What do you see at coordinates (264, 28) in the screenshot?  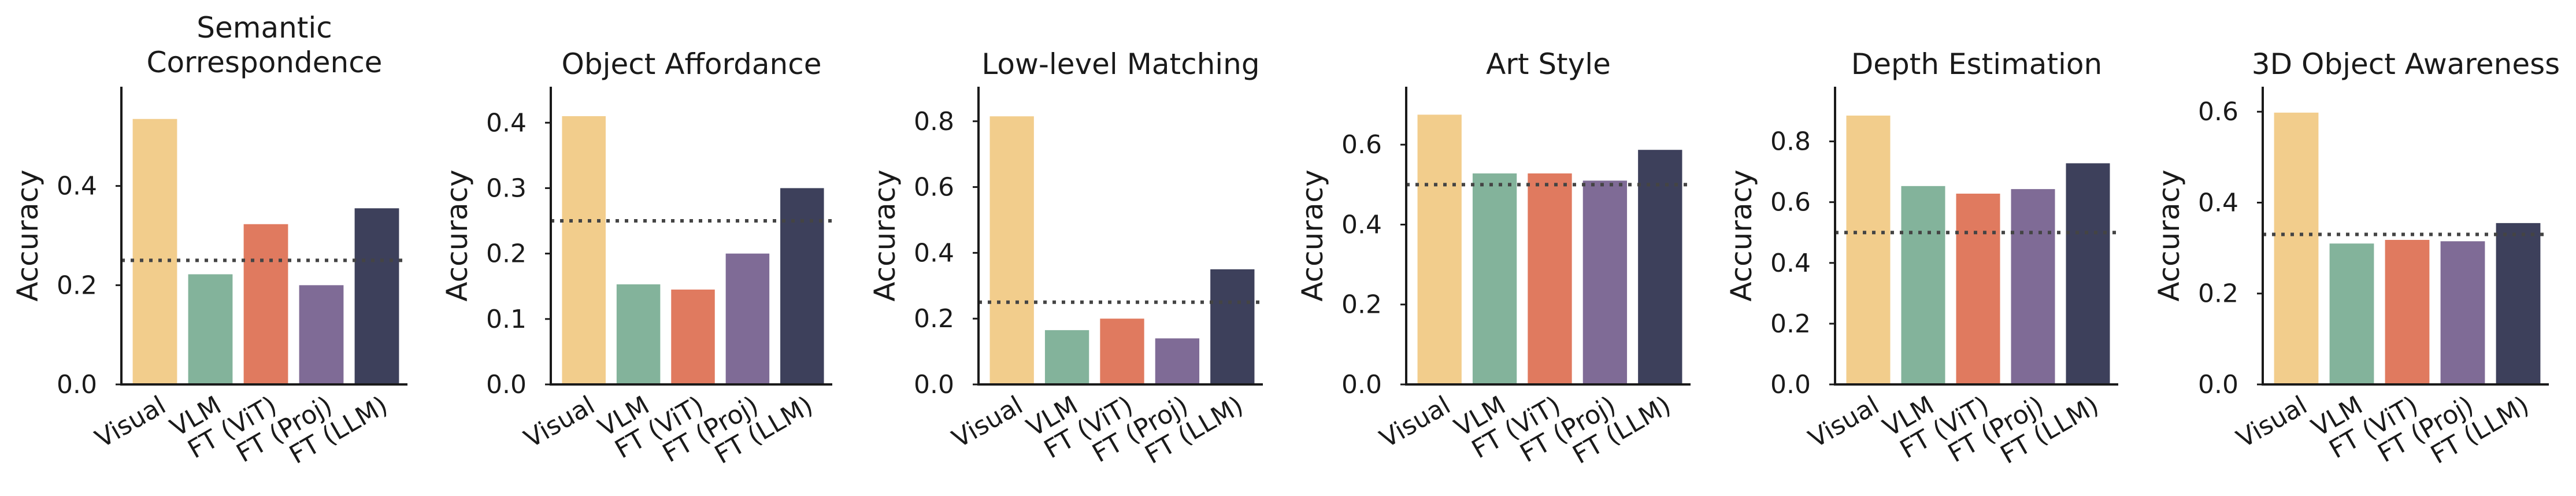 I see `panel-title: Semantic` at bounding box center [264, 28].